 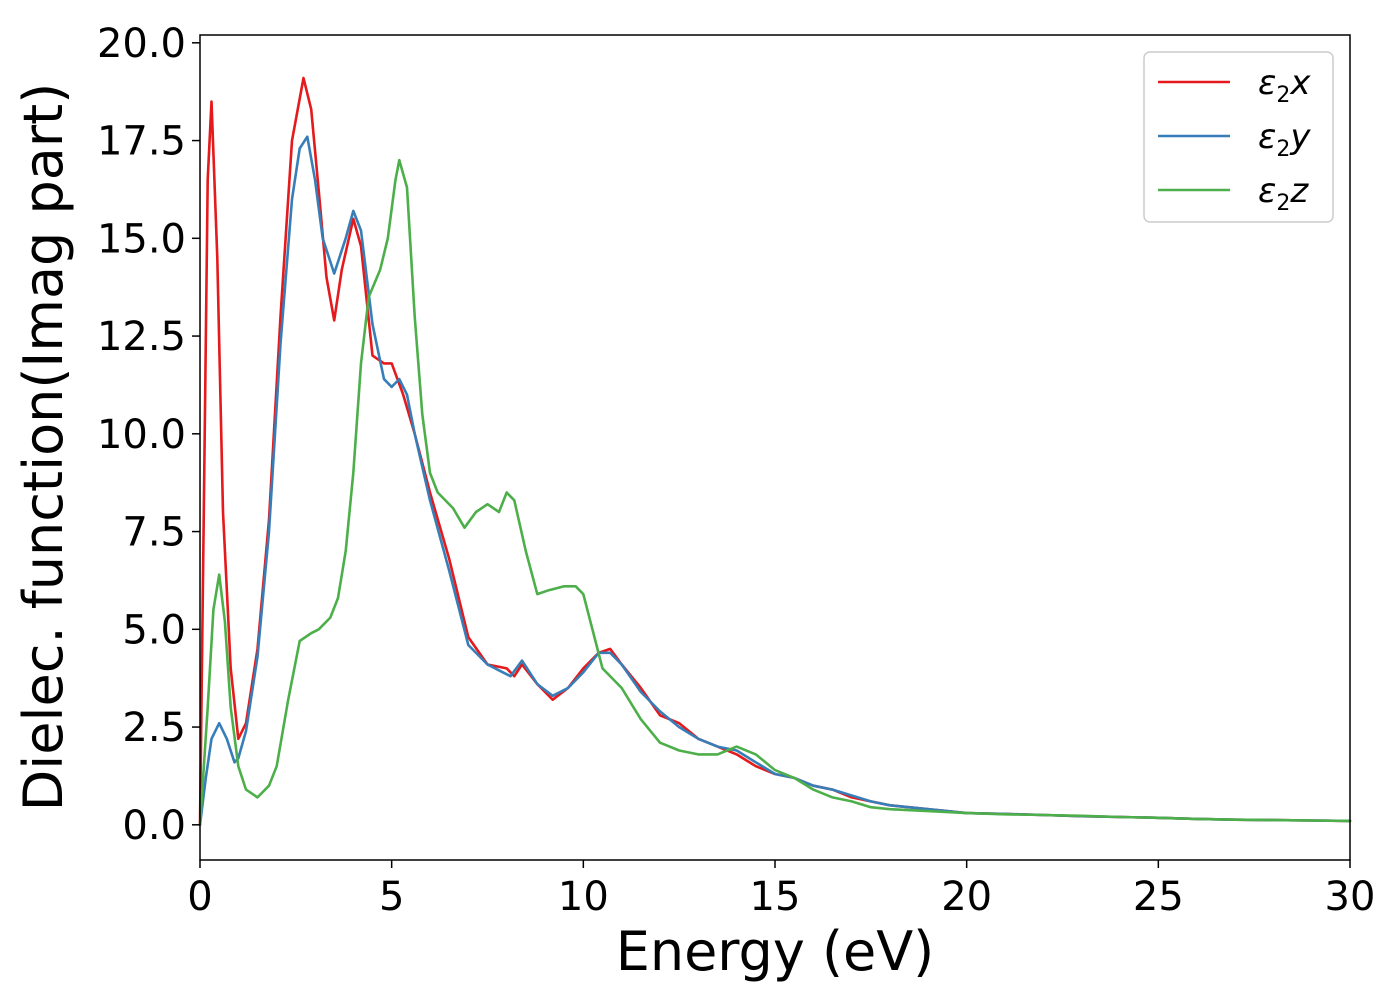 What do you see at coordinates (141, 337) in the screenshot?
I see `y-tick-label: 12.5` at bounding box center [141, 337].